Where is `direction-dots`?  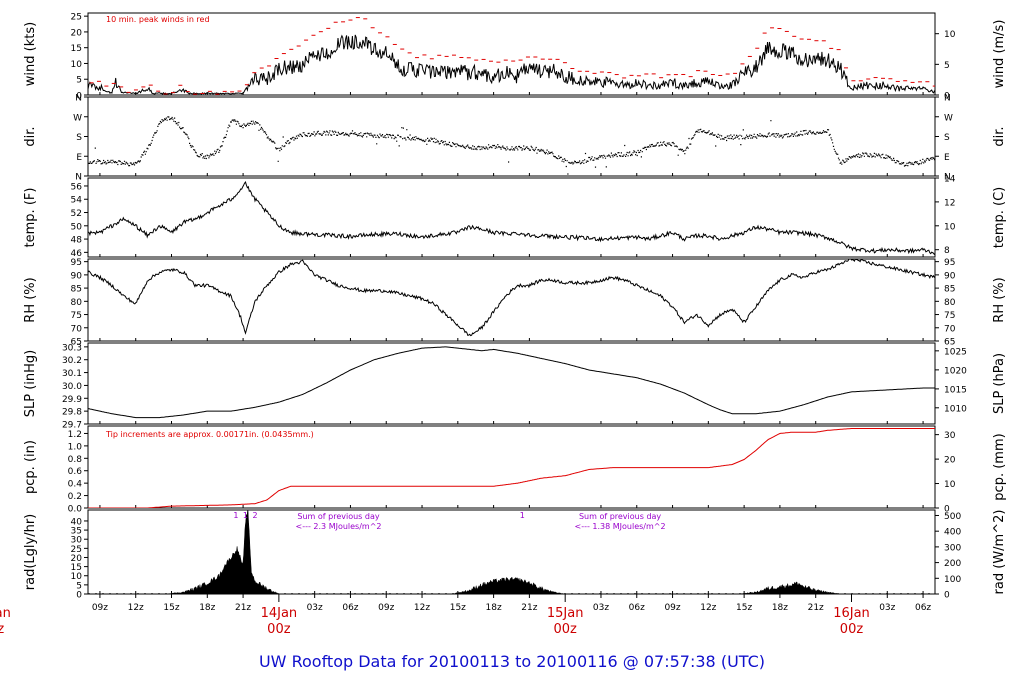
direction-dots is located at coordinates (511, 145).